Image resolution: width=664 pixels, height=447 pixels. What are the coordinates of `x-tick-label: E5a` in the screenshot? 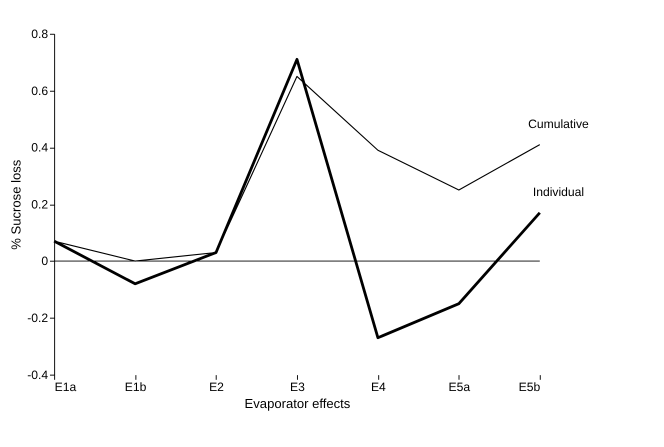 It's located at (459, 387).